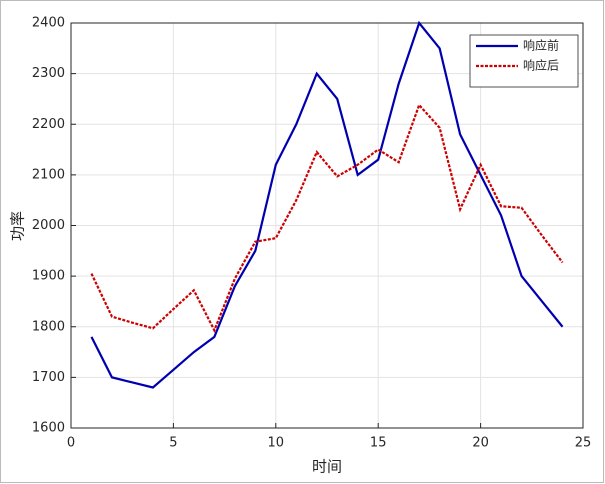 Image resolution: width=605 pixels, height=484 pixels. I want to click on legend-text: 响应前, so click(541, 45).